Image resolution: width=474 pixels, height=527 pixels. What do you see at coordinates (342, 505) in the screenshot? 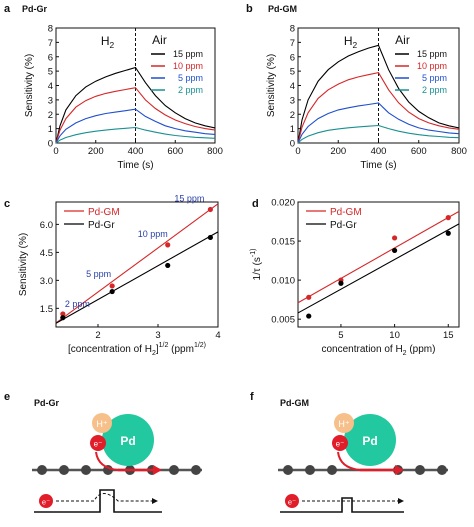
I see `energy-barrier` at bounding box center [342, 505].